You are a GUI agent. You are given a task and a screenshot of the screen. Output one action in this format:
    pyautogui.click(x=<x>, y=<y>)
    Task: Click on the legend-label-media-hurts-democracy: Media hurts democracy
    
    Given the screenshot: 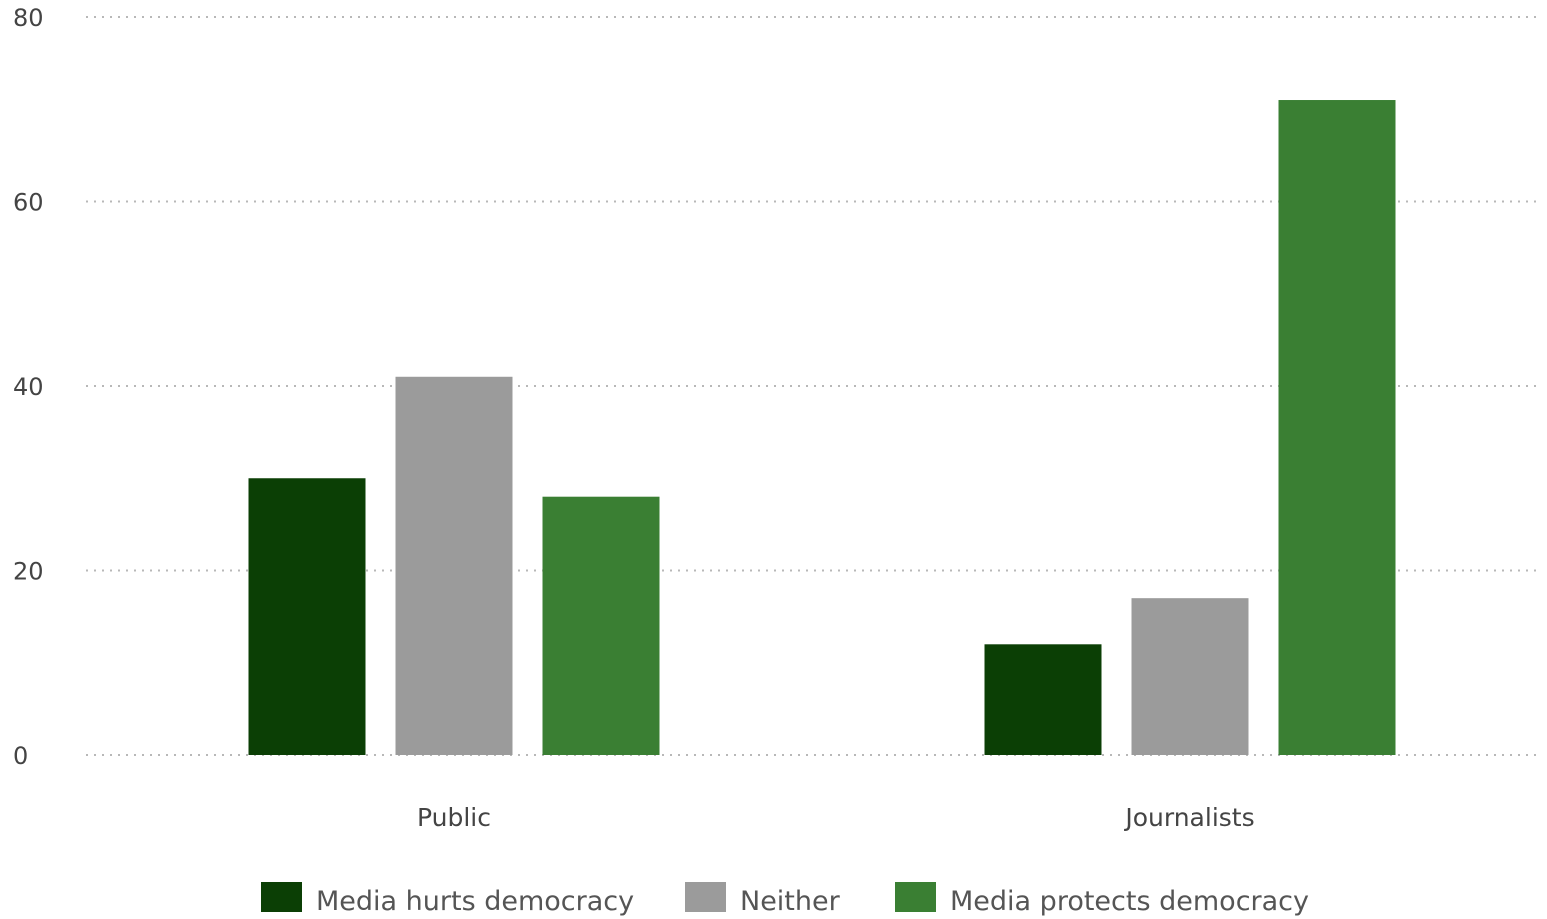 What is the action you would take?
    pyautogui.click(x=475, y=901)
    